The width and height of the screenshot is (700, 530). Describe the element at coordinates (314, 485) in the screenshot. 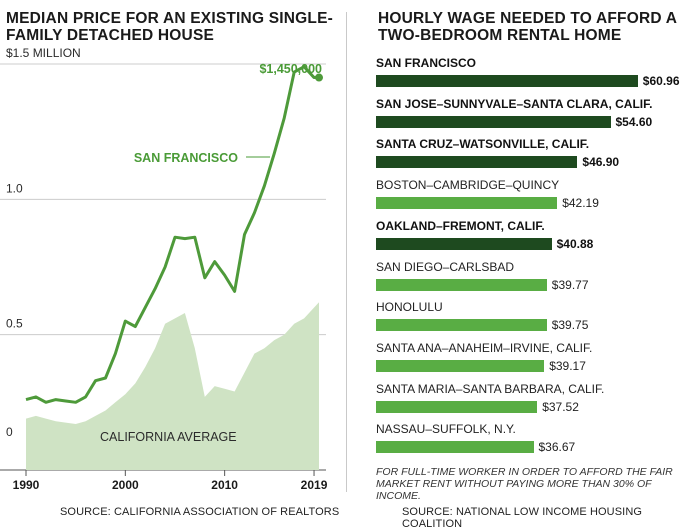

I see `x-tick-label-3: 2019` at that location.